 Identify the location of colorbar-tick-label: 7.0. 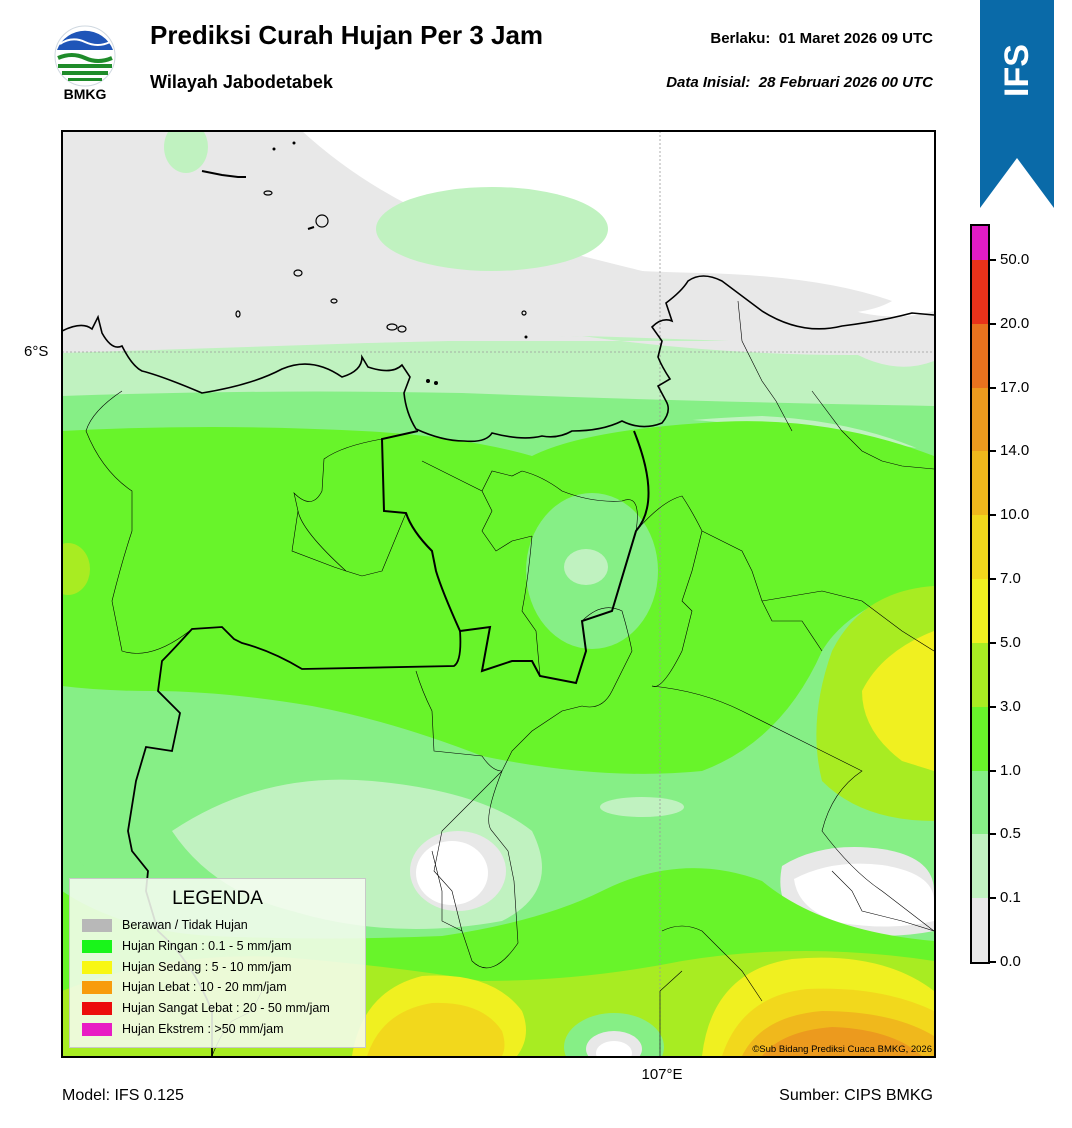
(1010, 579).